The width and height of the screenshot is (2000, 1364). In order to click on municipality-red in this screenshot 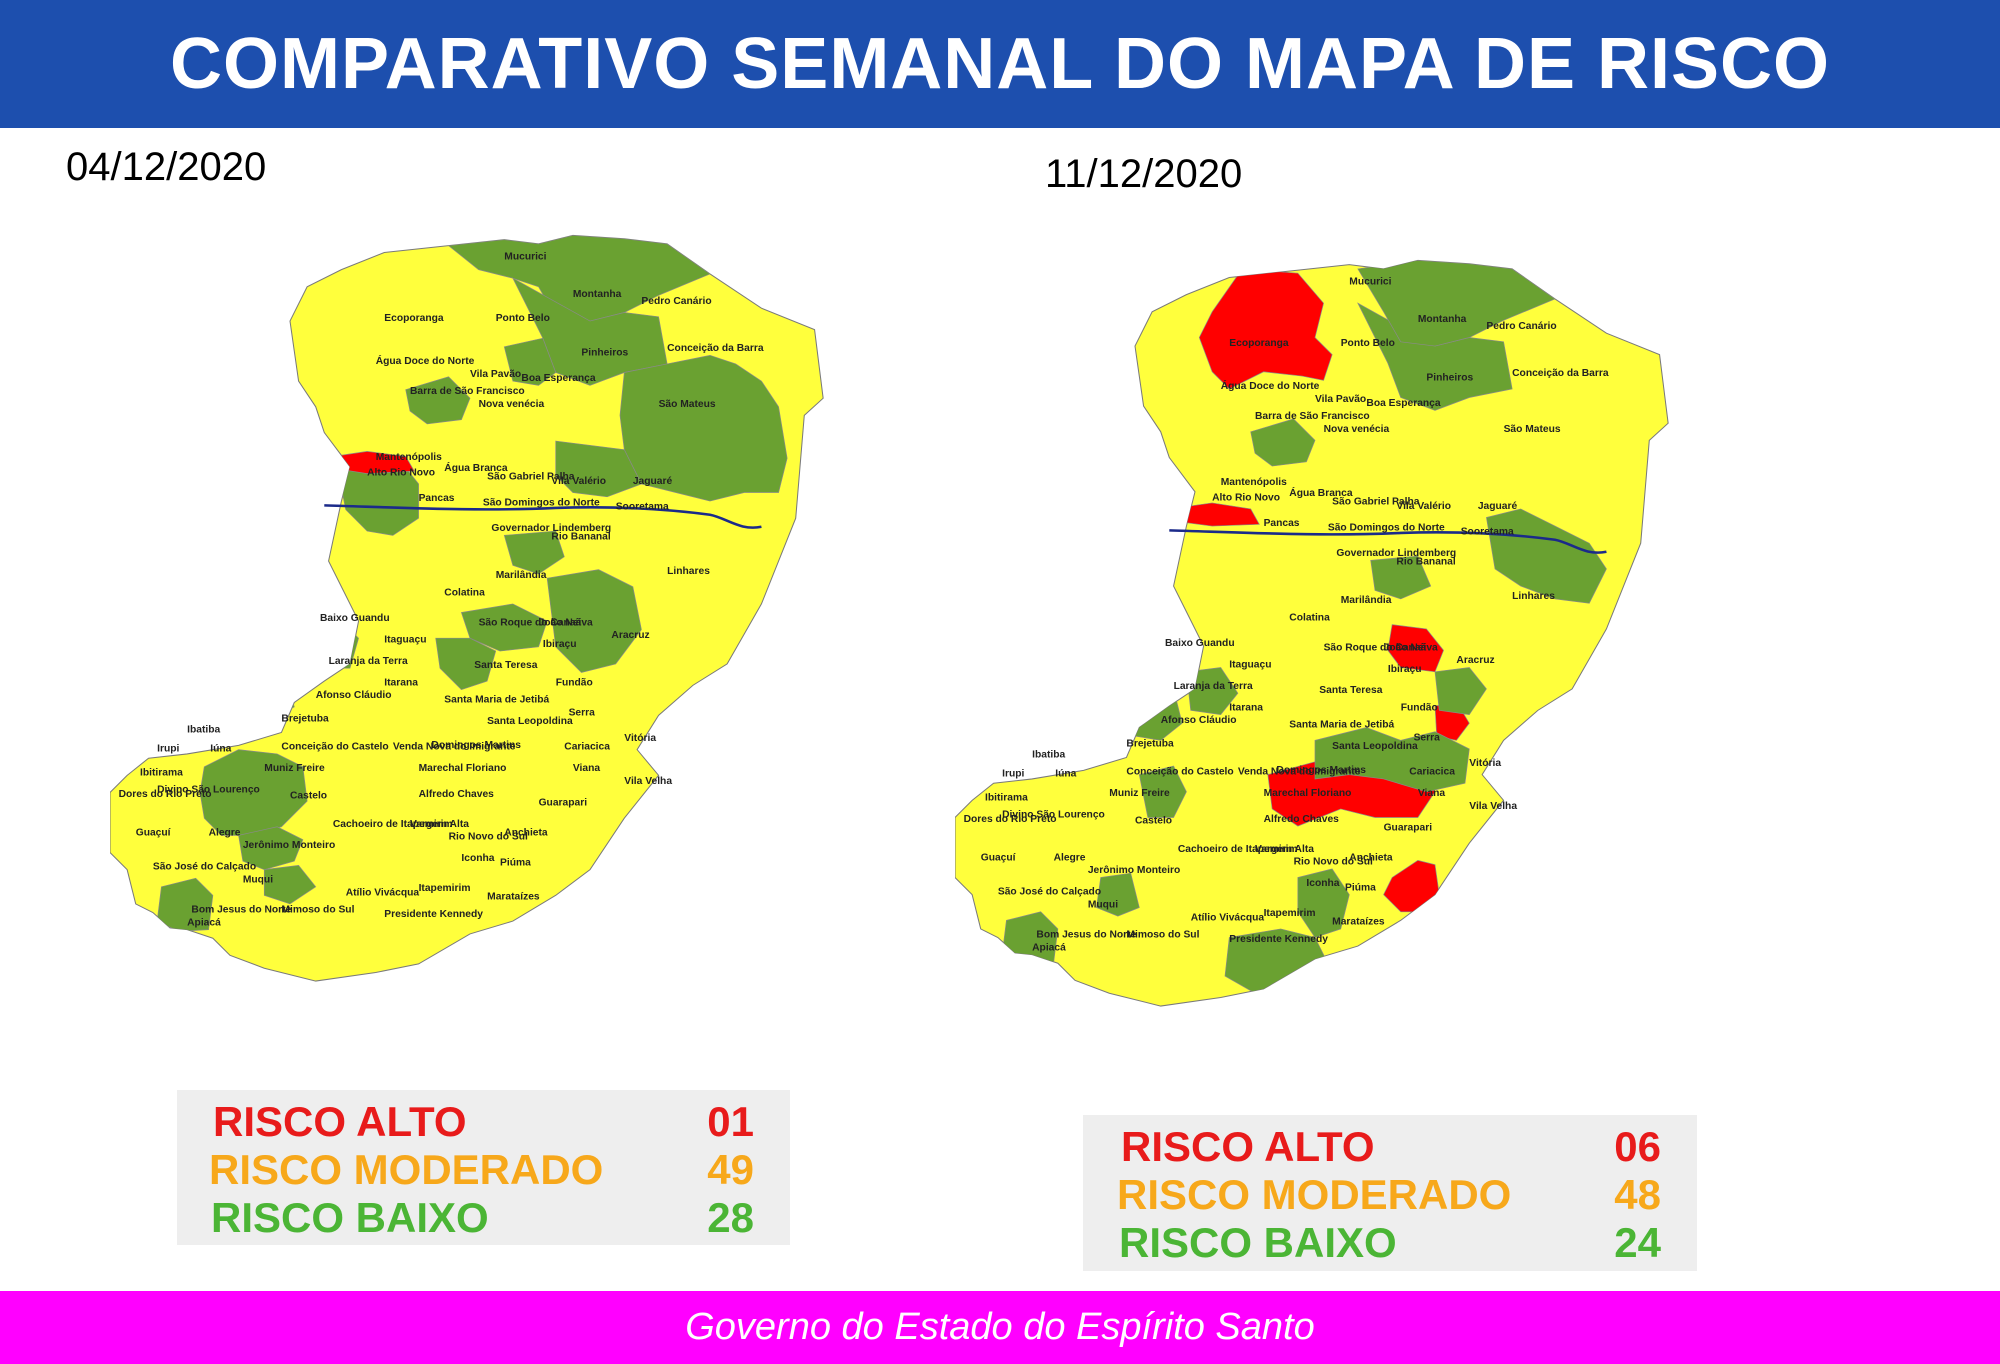, I will do `click(1265, 329)`.